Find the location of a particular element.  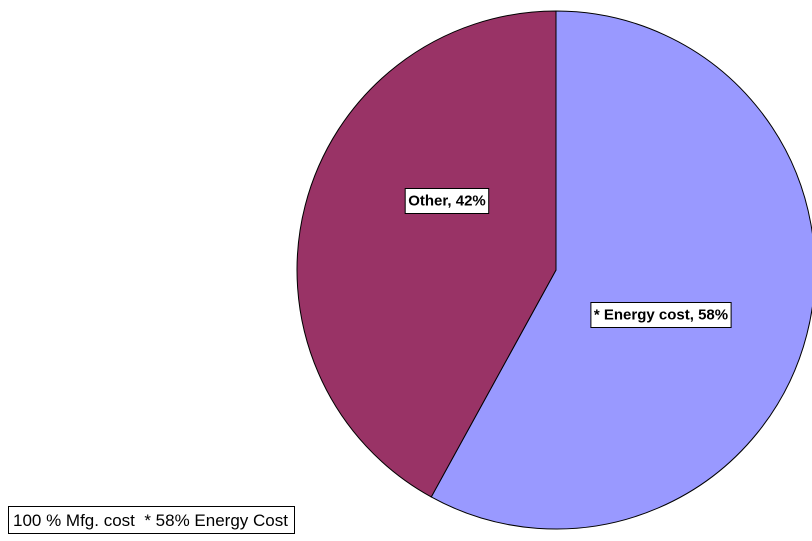

pie-label-energy-cost: * Energy cost, 58% is located at coordinates (661, 315).